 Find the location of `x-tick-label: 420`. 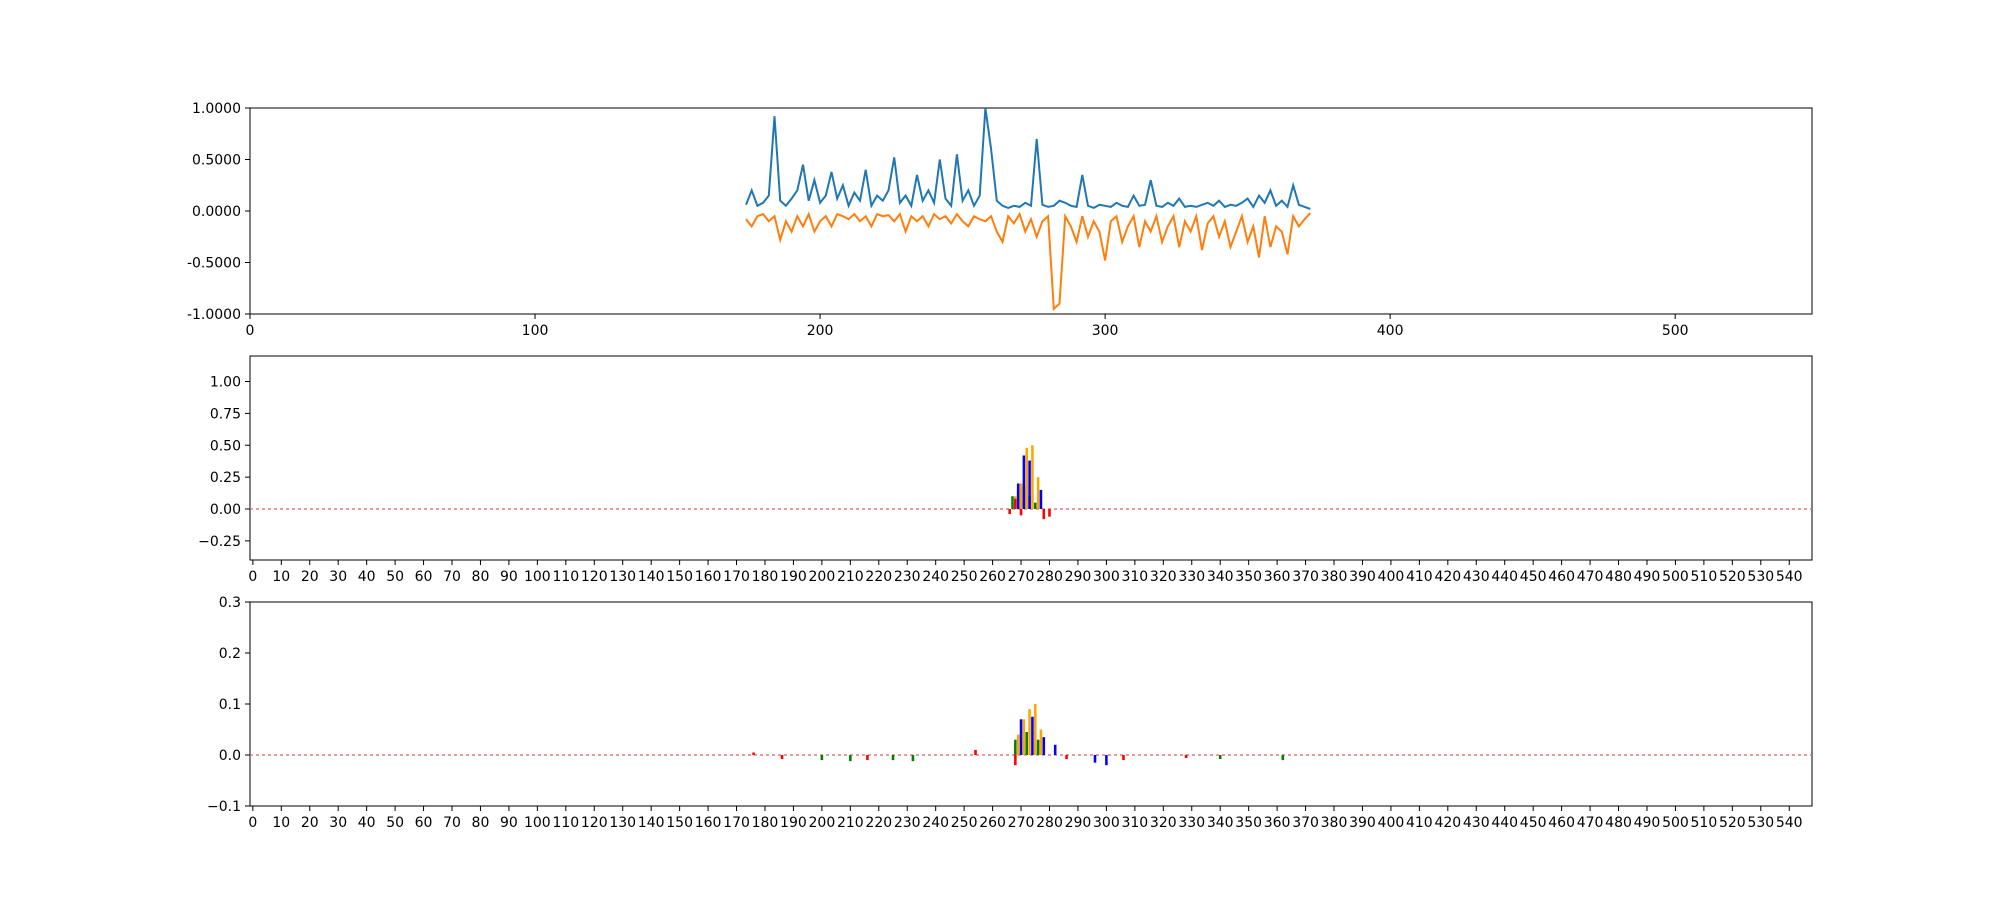

x-tick-label: 420 is located at coordinates (1447, 577).